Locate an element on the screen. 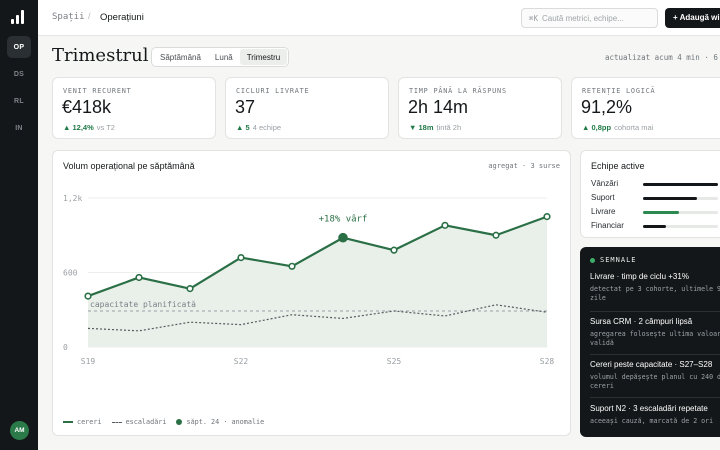 This screenshot has height=450, width=720. period-selector: Săptămână Lună Trimestru is located at coordinates (220, 57).